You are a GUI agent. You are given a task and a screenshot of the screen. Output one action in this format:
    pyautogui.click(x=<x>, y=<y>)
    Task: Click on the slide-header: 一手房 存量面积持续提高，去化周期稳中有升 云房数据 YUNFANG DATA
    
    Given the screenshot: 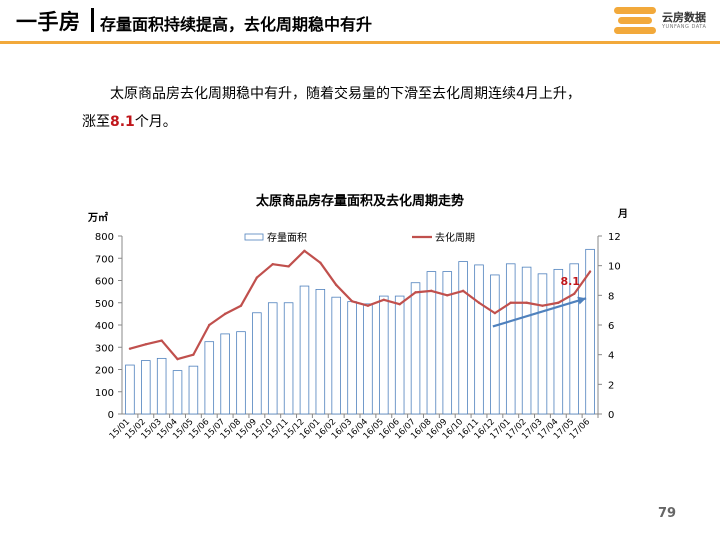 What is the action you would take?
    pyautogui.click(x=360, y=23)
    